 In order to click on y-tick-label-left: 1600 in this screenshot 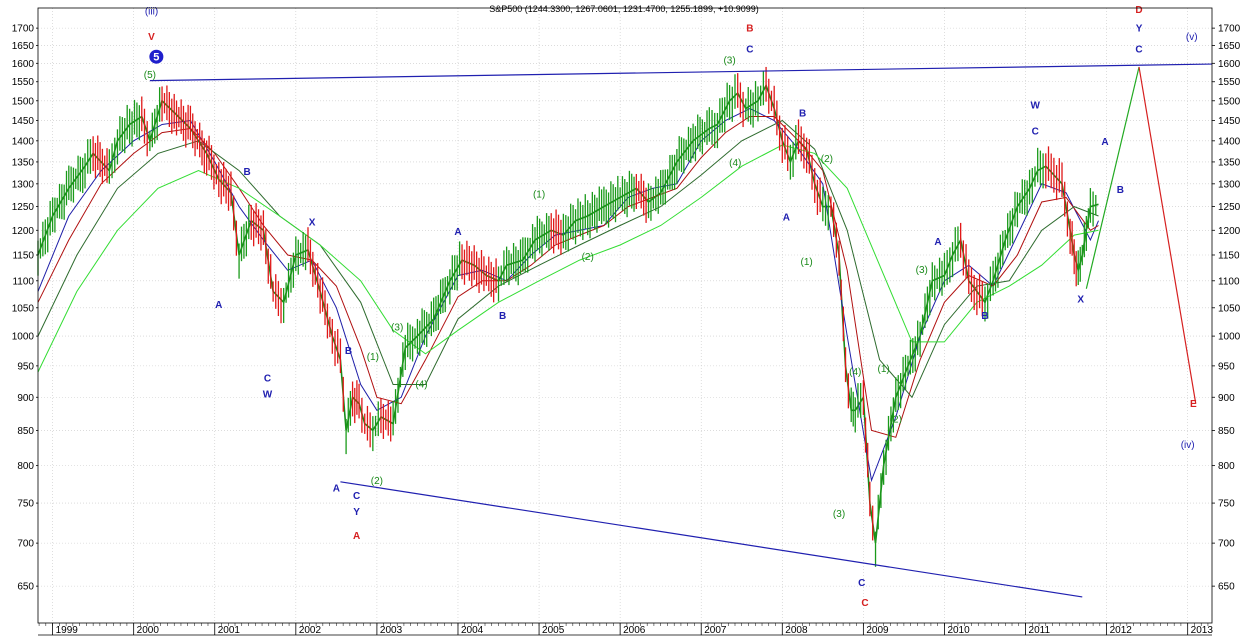, I will do `click(23, 64)`.